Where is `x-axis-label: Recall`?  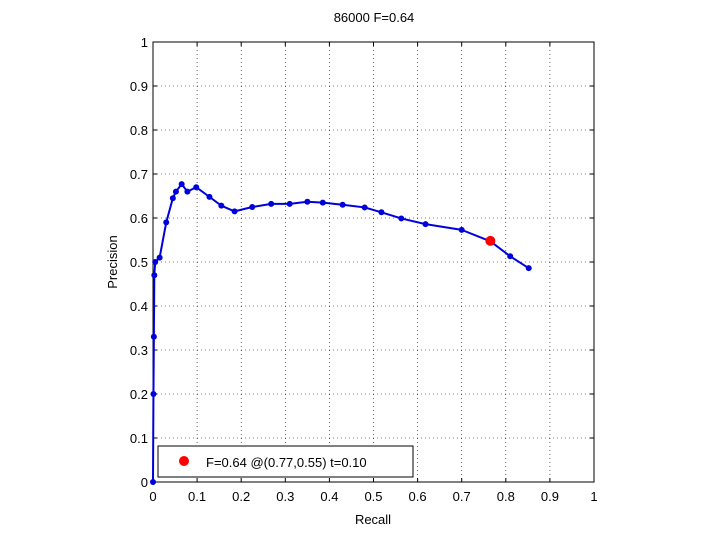
x-axis-label: Recall is located at coordinates (373, 519).